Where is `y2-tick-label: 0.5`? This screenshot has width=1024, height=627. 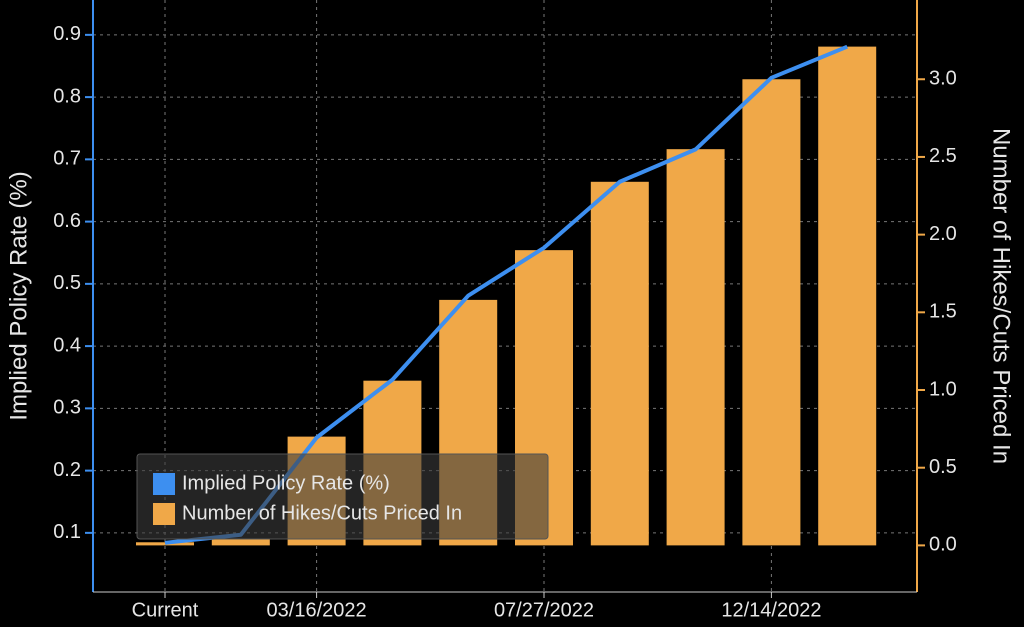 y2-tick-label: 0.5 is located at coordinates (943, 467).